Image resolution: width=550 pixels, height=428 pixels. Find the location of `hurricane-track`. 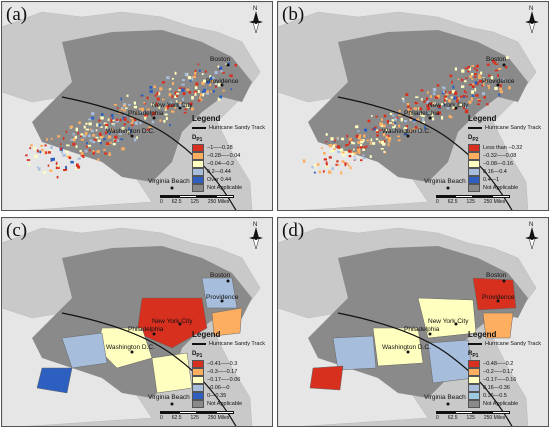

hurricane-track is located at coordinates (149, 153).